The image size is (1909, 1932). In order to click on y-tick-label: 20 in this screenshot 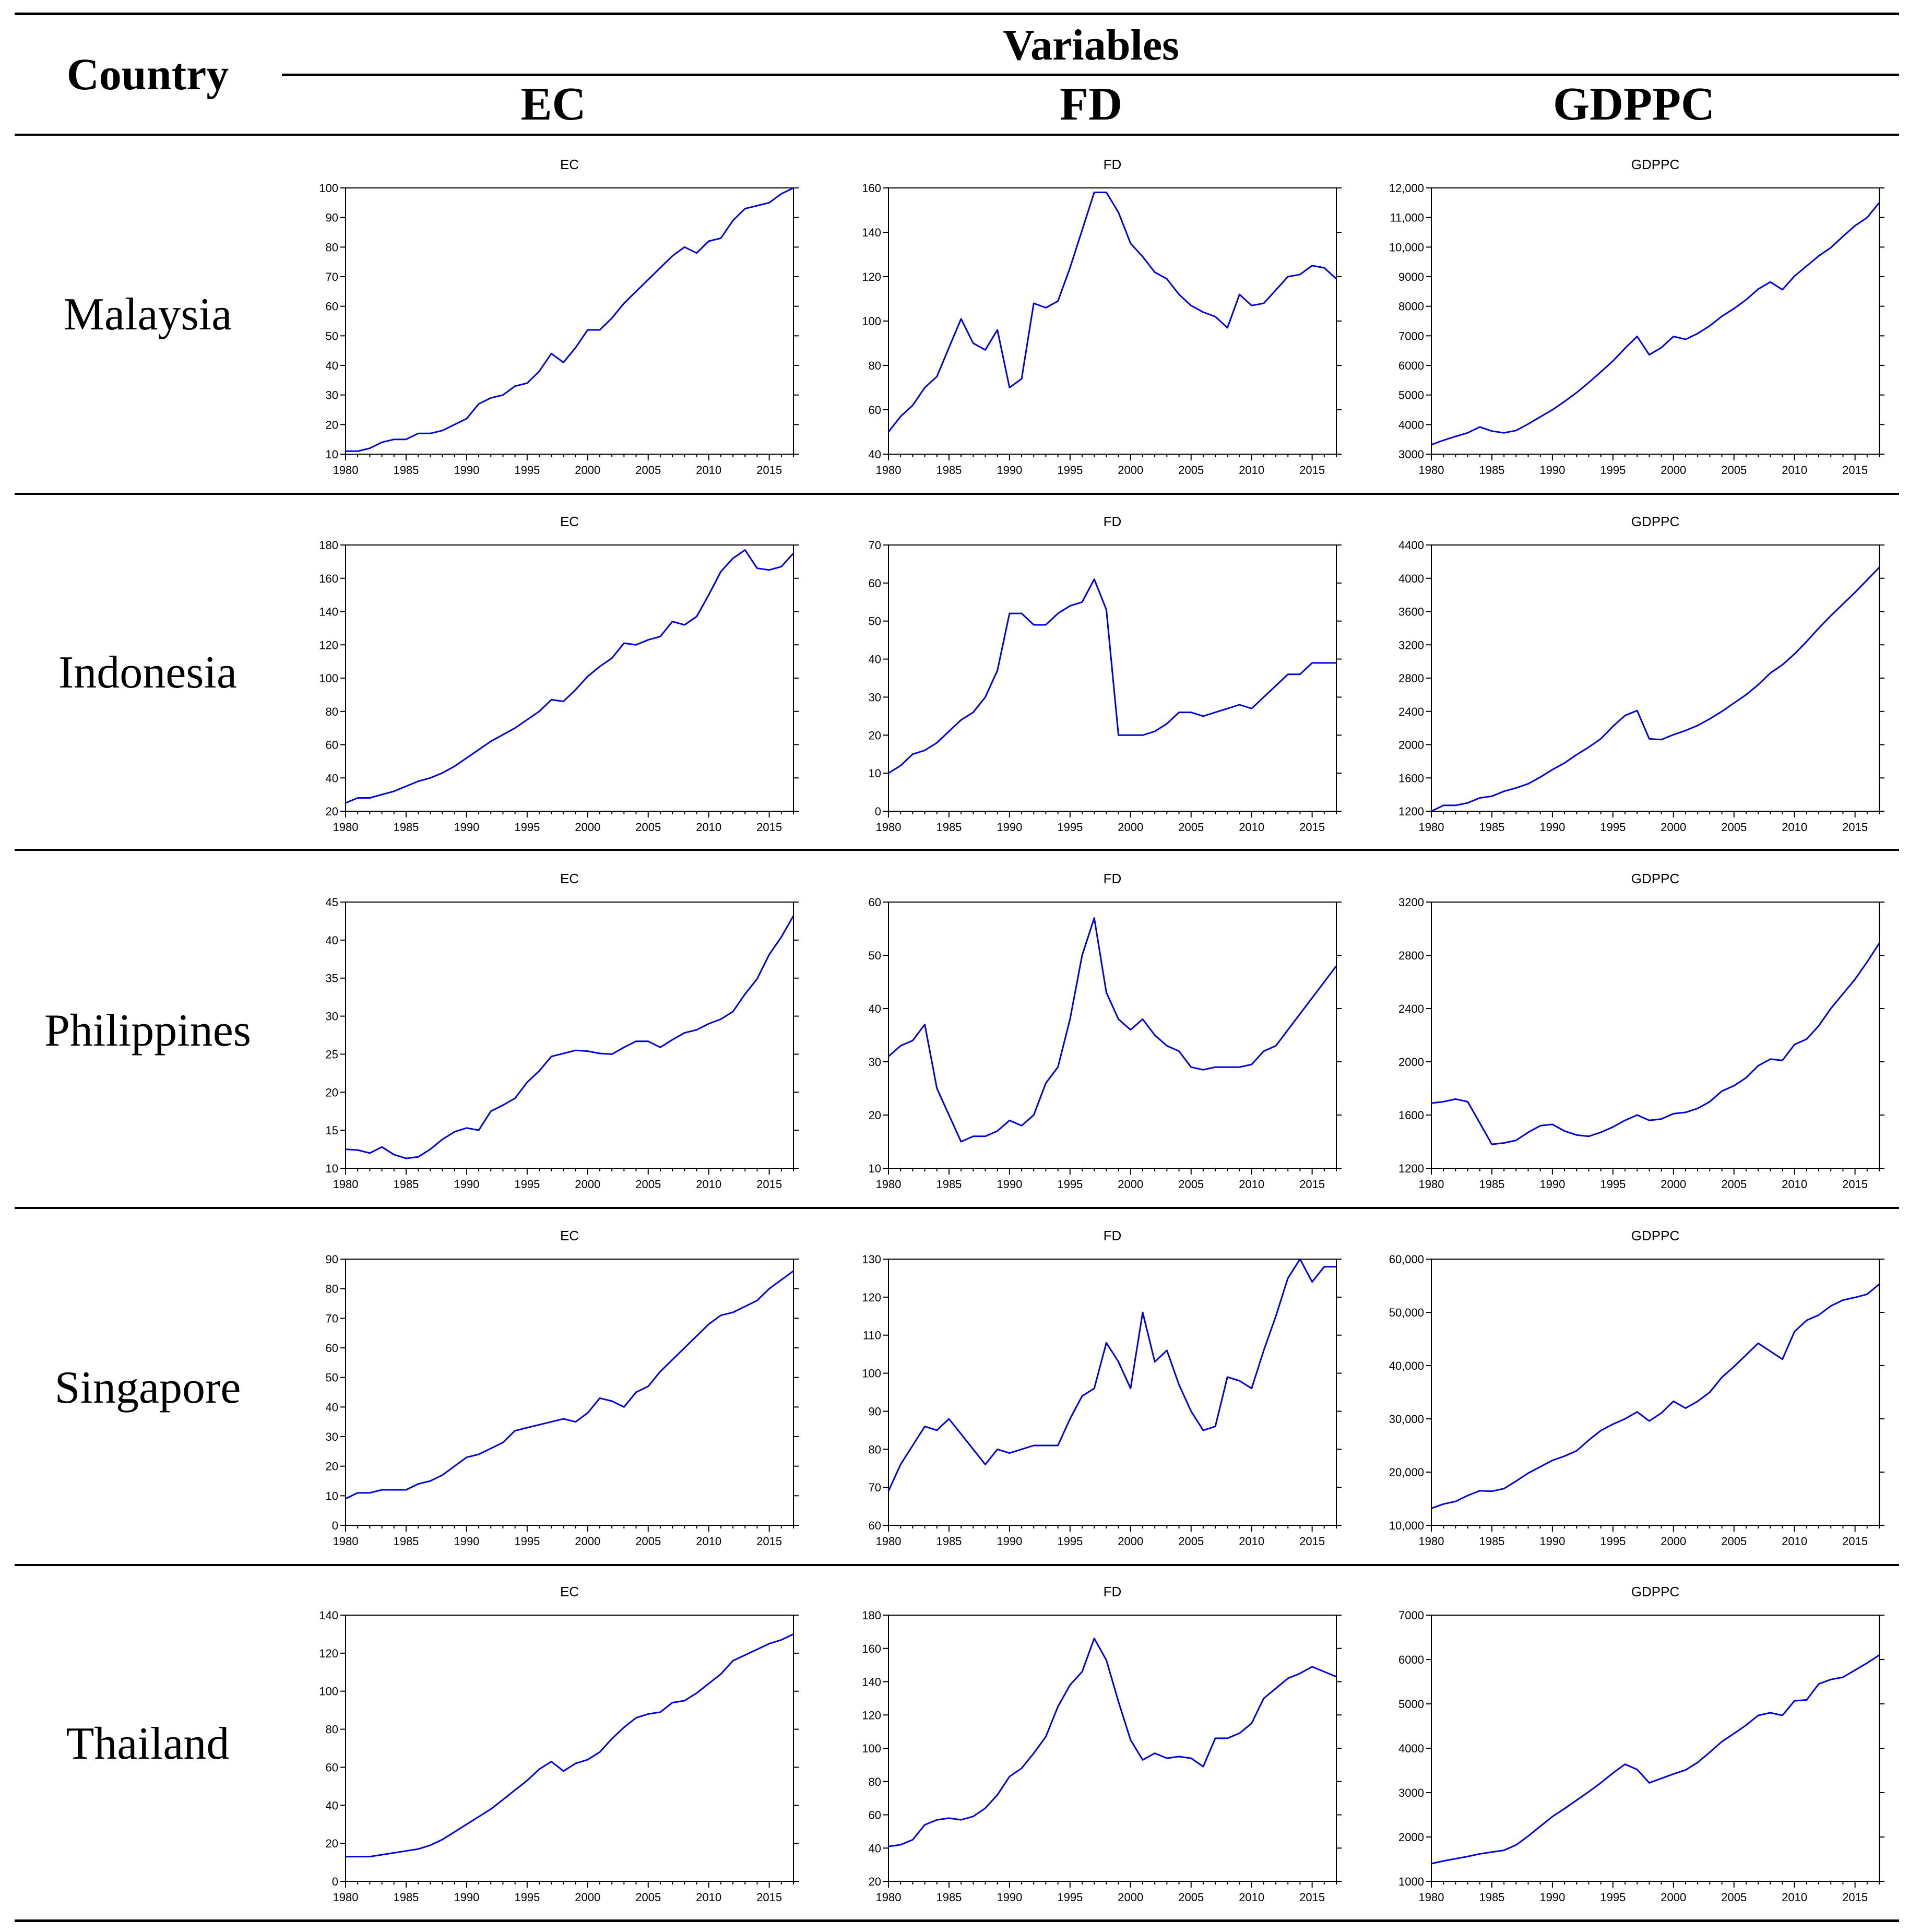, I will do `click(875, 1115)`.